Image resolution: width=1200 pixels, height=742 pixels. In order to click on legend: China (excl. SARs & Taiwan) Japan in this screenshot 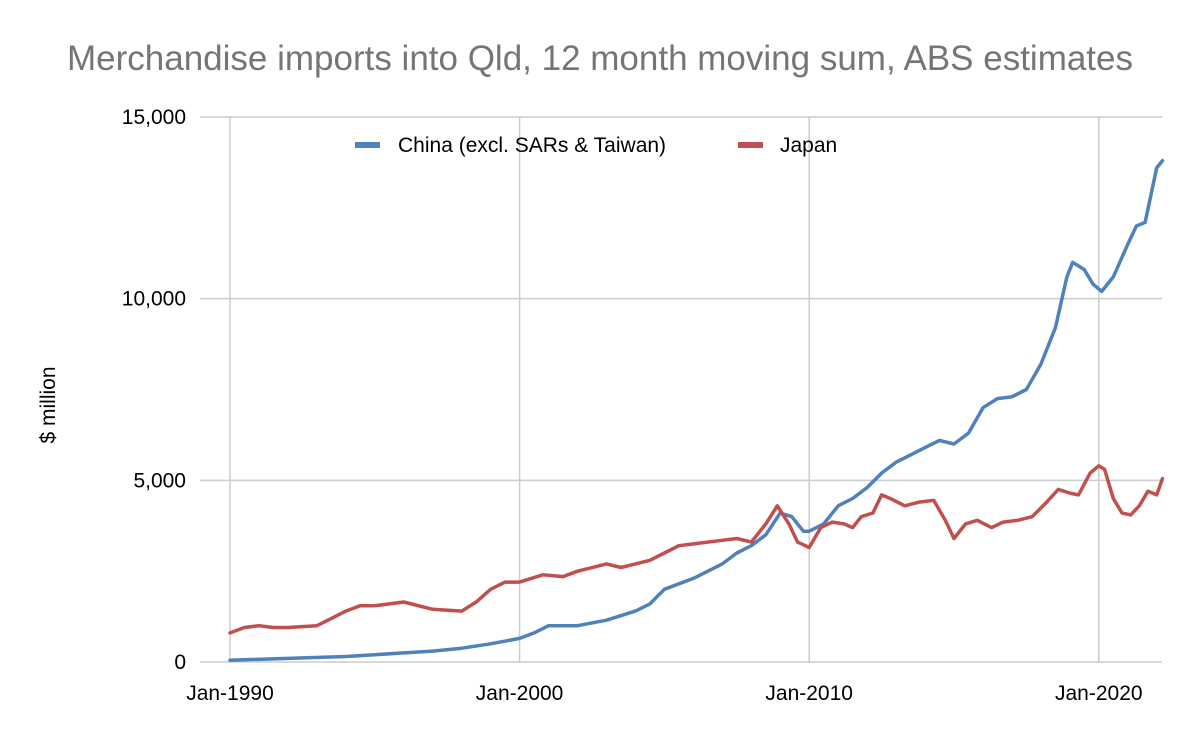, I will do `click(596, 145)`.